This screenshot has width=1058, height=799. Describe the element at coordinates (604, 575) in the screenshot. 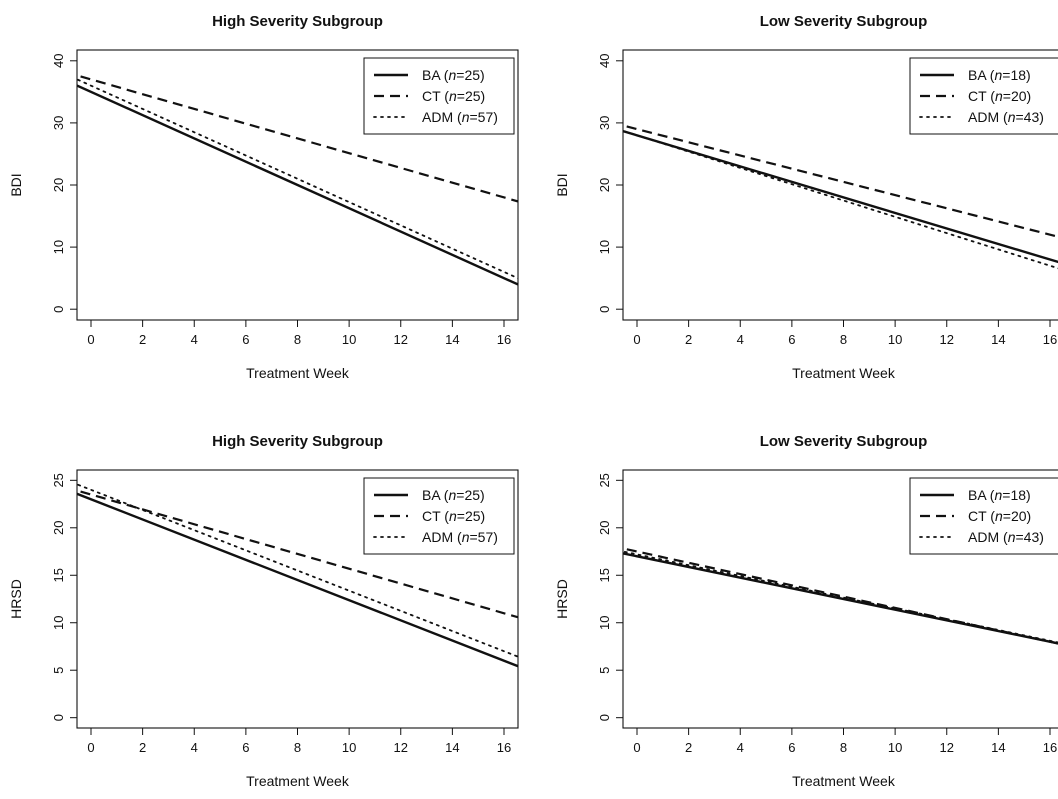

I see `y-tick-label: 15` at that location.